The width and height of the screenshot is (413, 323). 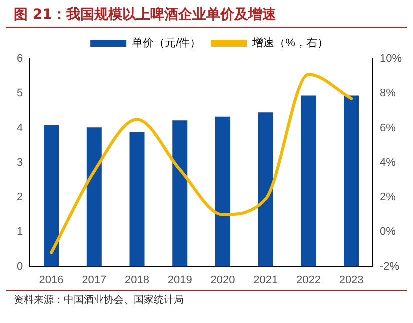 I want to click on x-tick-label: 2016, so click(x=51, y=280).